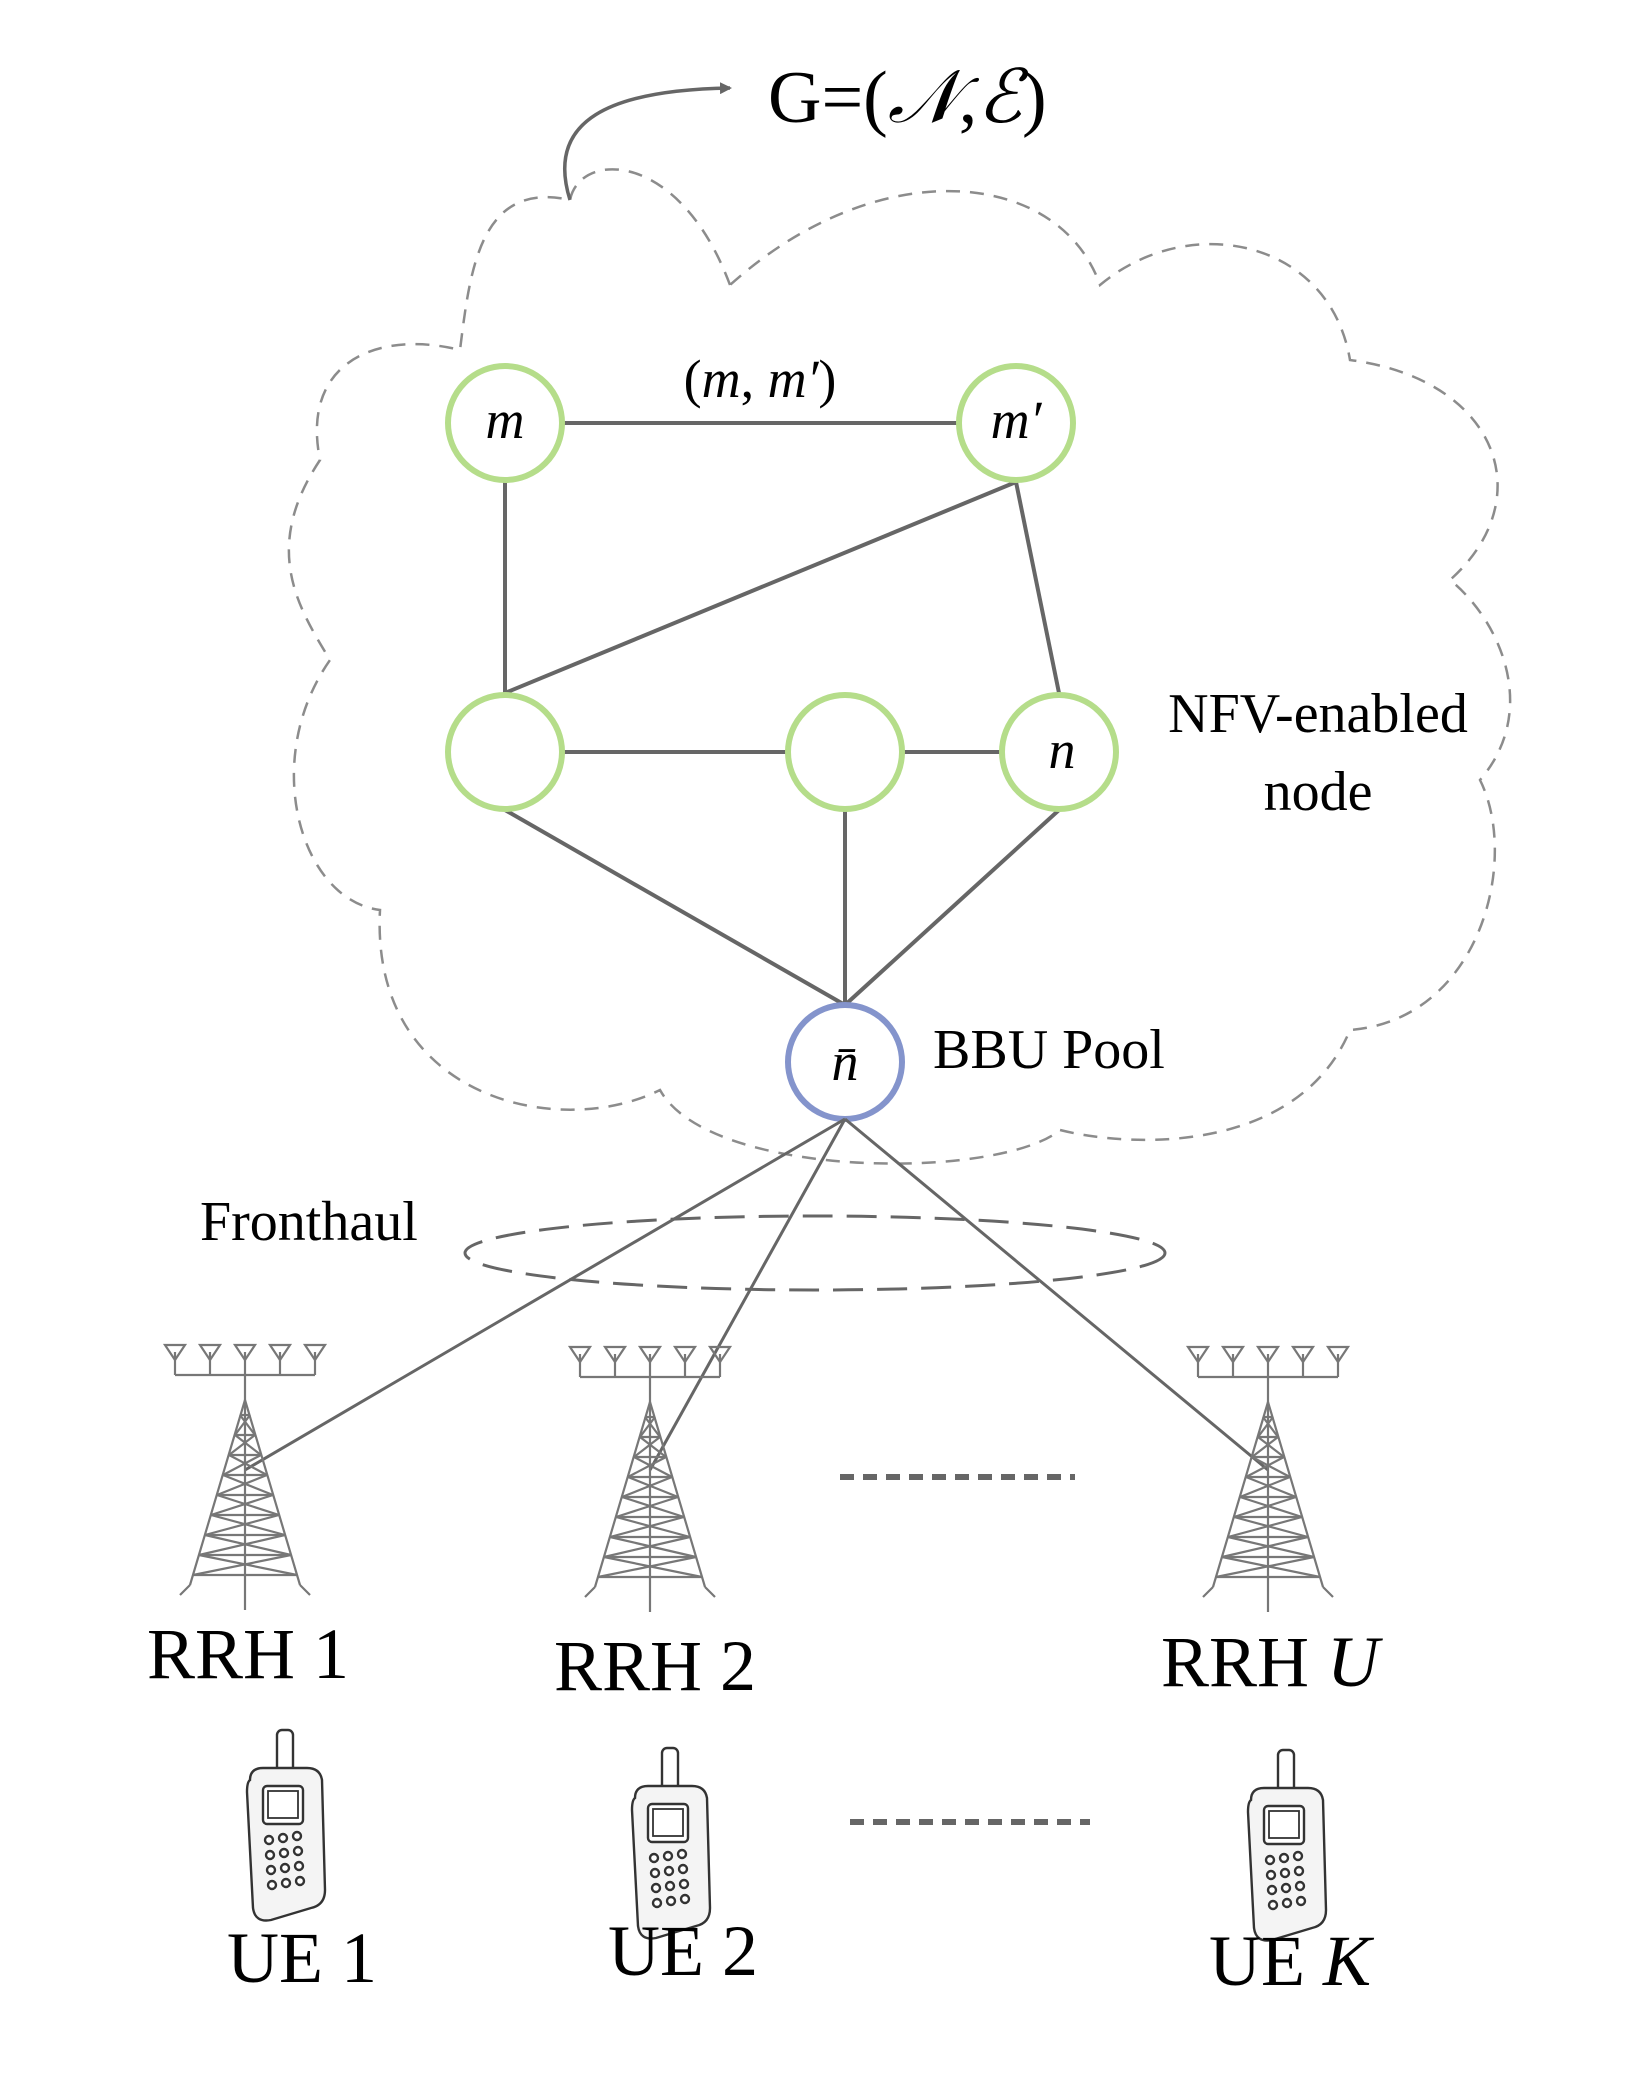  Describe the element at coordinates (675, 907) in the screenshot. I see `link-left-bbu` at that location.